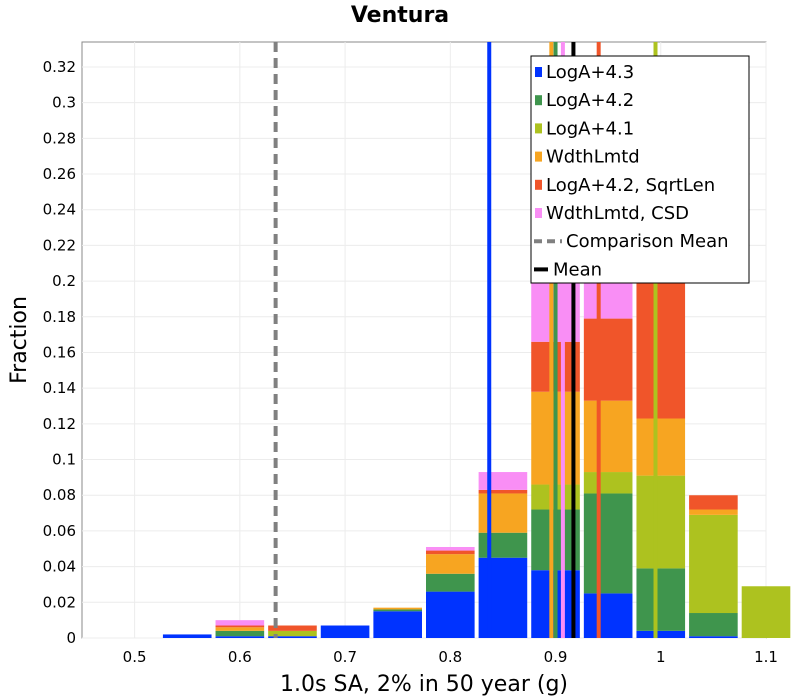 The image size is (800, 700). What do you see at coordinates (59, 138) in the screenshot?
I see `y-tick-label: 0.28` at bounding box center [59, 138].